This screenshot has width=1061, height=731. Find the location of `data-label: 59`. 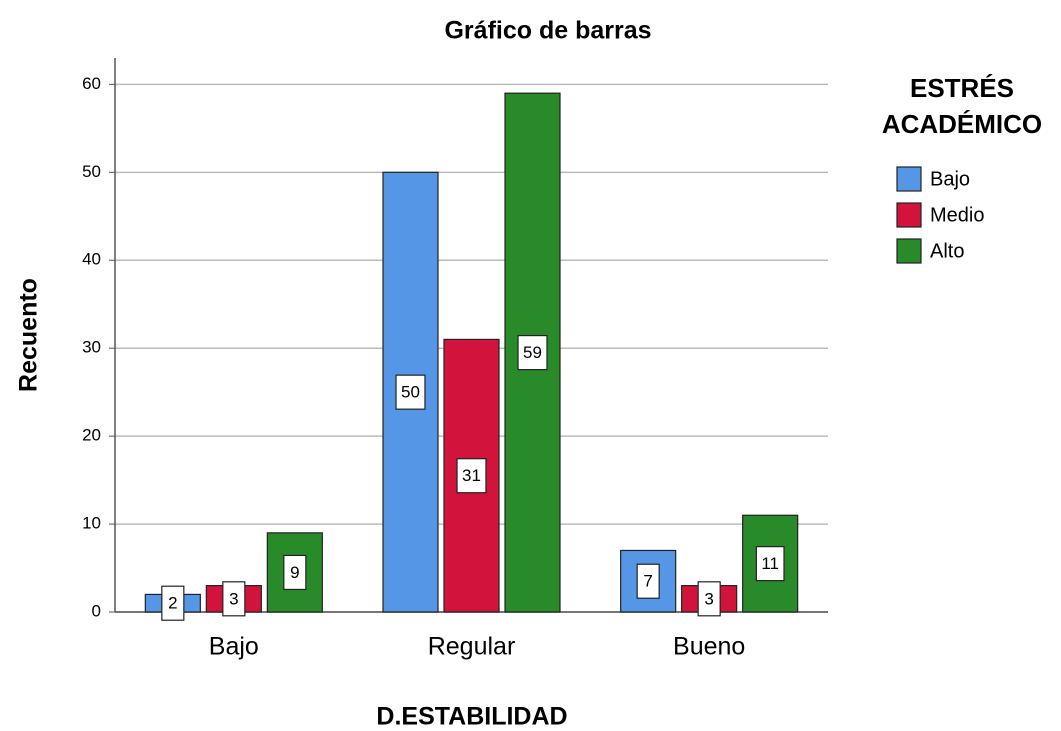

data-label: 59 is located at coordinates (532, 352).